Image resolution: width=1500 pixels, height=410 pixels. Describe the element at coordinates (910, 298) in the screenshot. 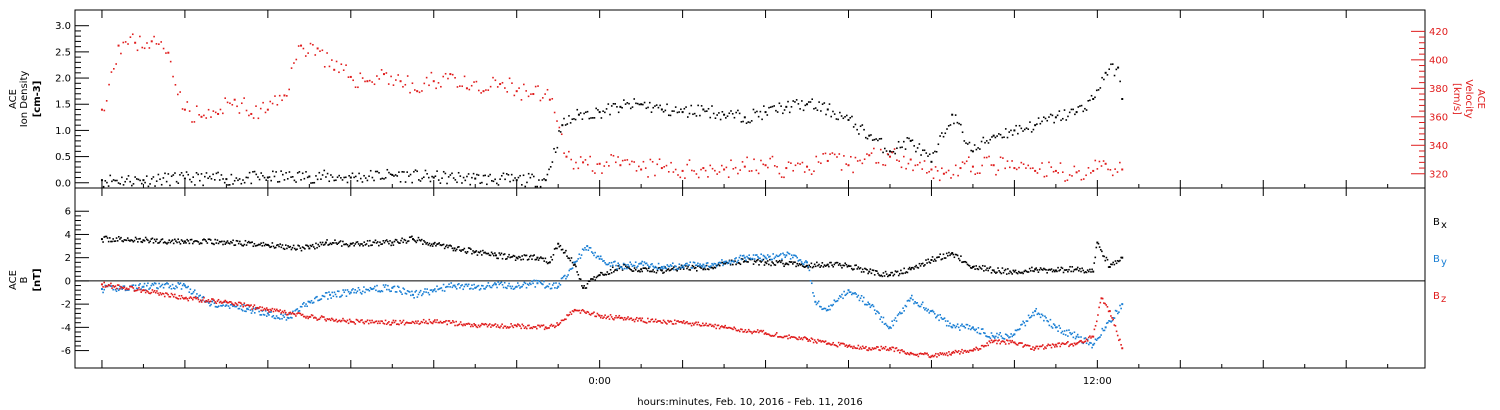

I see `by-point` at that location.